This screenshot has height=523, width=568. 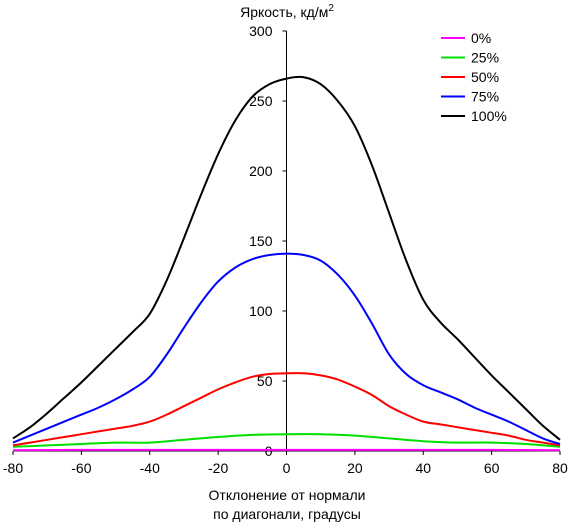 What do you see at coordinates (485, 58) in the screenshot?
I see `legend-label: 25%` at bounding box center [485, 58].